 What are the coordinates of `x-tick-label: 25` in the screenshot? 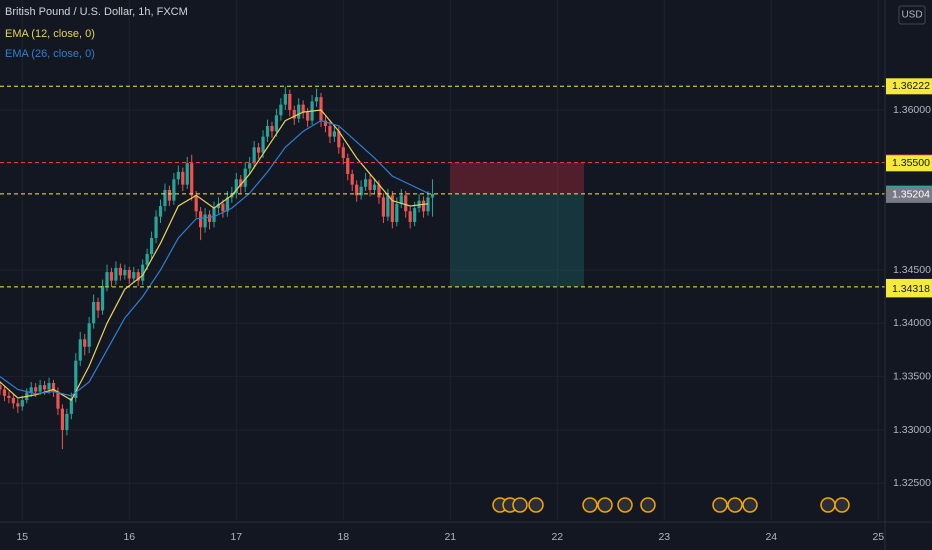 It's located at (878, 537).